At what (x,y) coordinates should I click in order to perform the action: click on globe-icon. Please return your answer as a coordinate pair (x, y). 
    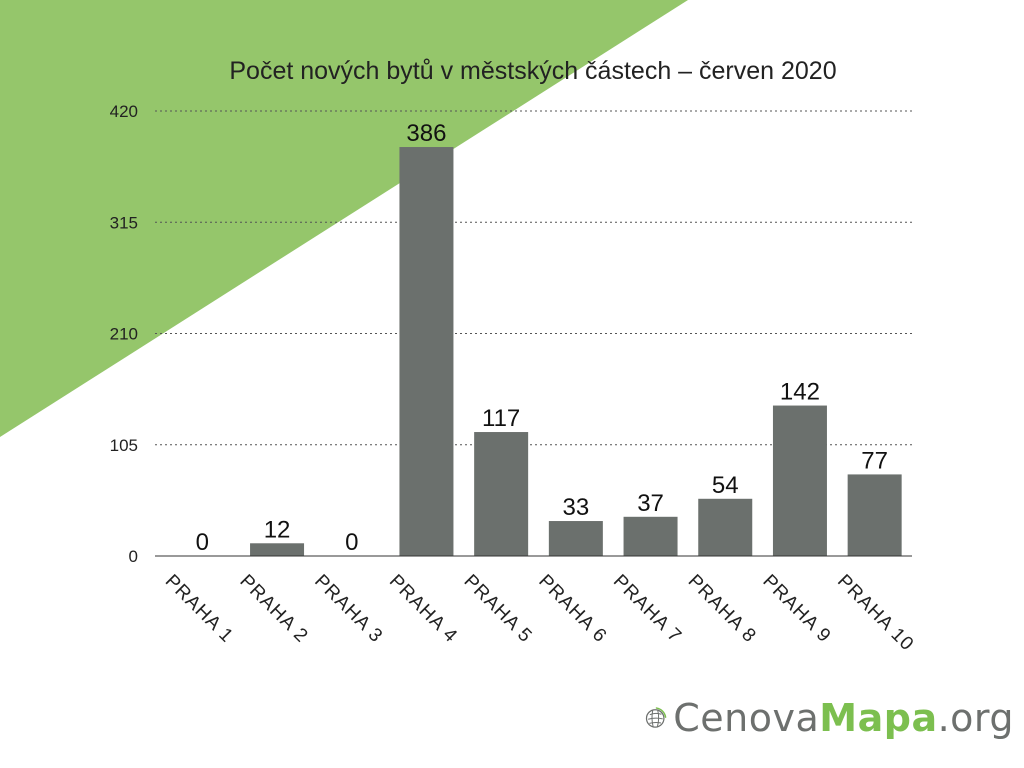
    Looking at the image, I should click on (656, 717).